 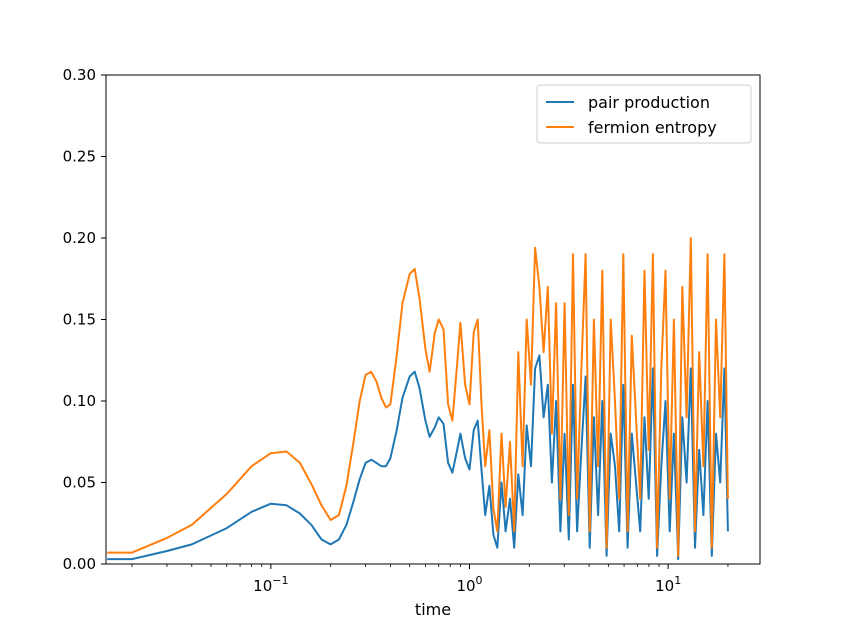 I want to click on legend: pair production fermion entropy, so click(x=644, y=114).